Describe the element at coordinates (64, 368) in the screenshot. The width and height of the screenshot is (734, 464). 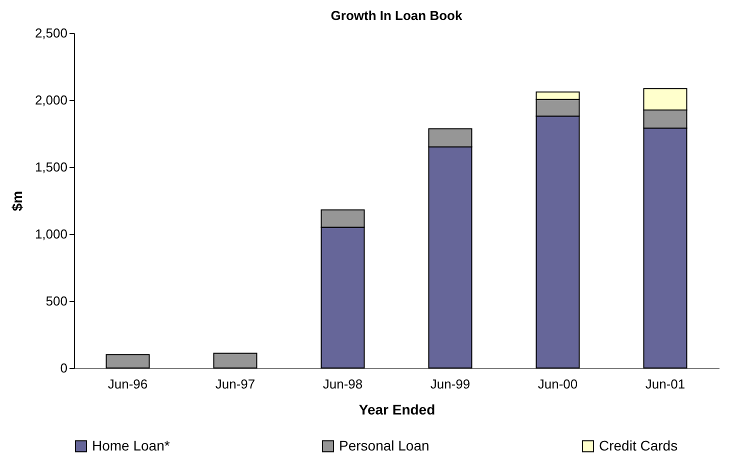
I see `y-tick-label: 0` at that location.